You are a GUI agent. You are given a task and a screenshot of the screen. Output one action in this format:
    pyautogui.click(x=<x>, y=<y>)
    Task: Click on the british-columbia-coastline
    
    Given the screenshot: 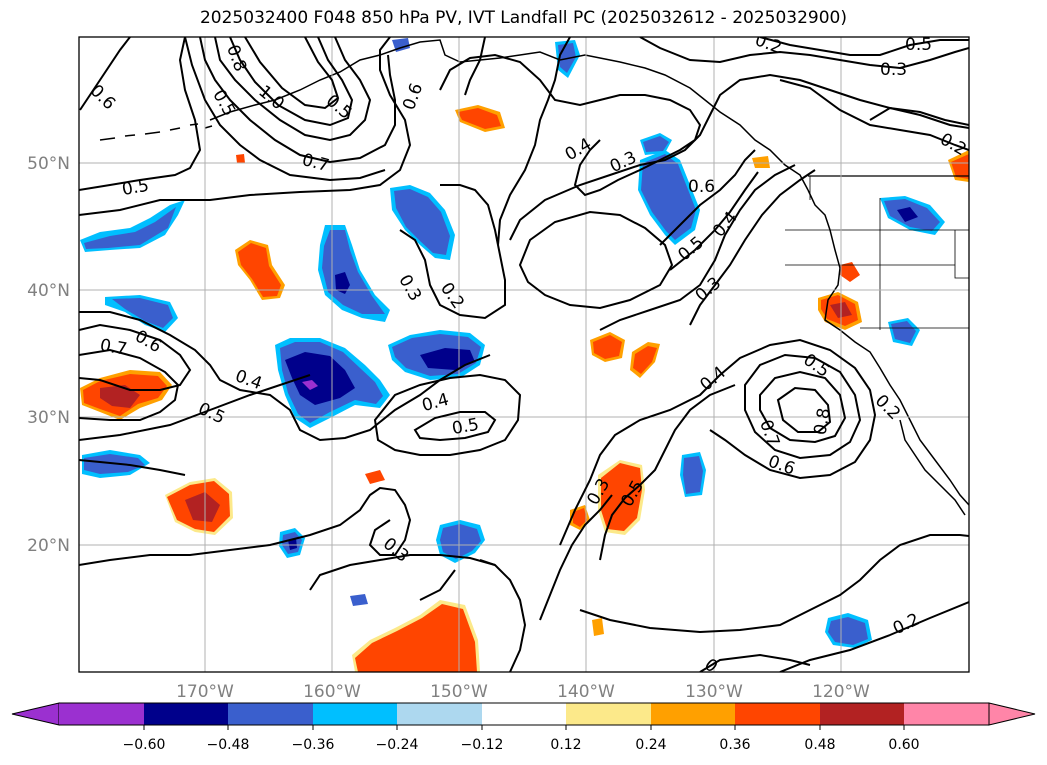 What is the action you would take?
    pyautogui.click(x=888, y=347)
    